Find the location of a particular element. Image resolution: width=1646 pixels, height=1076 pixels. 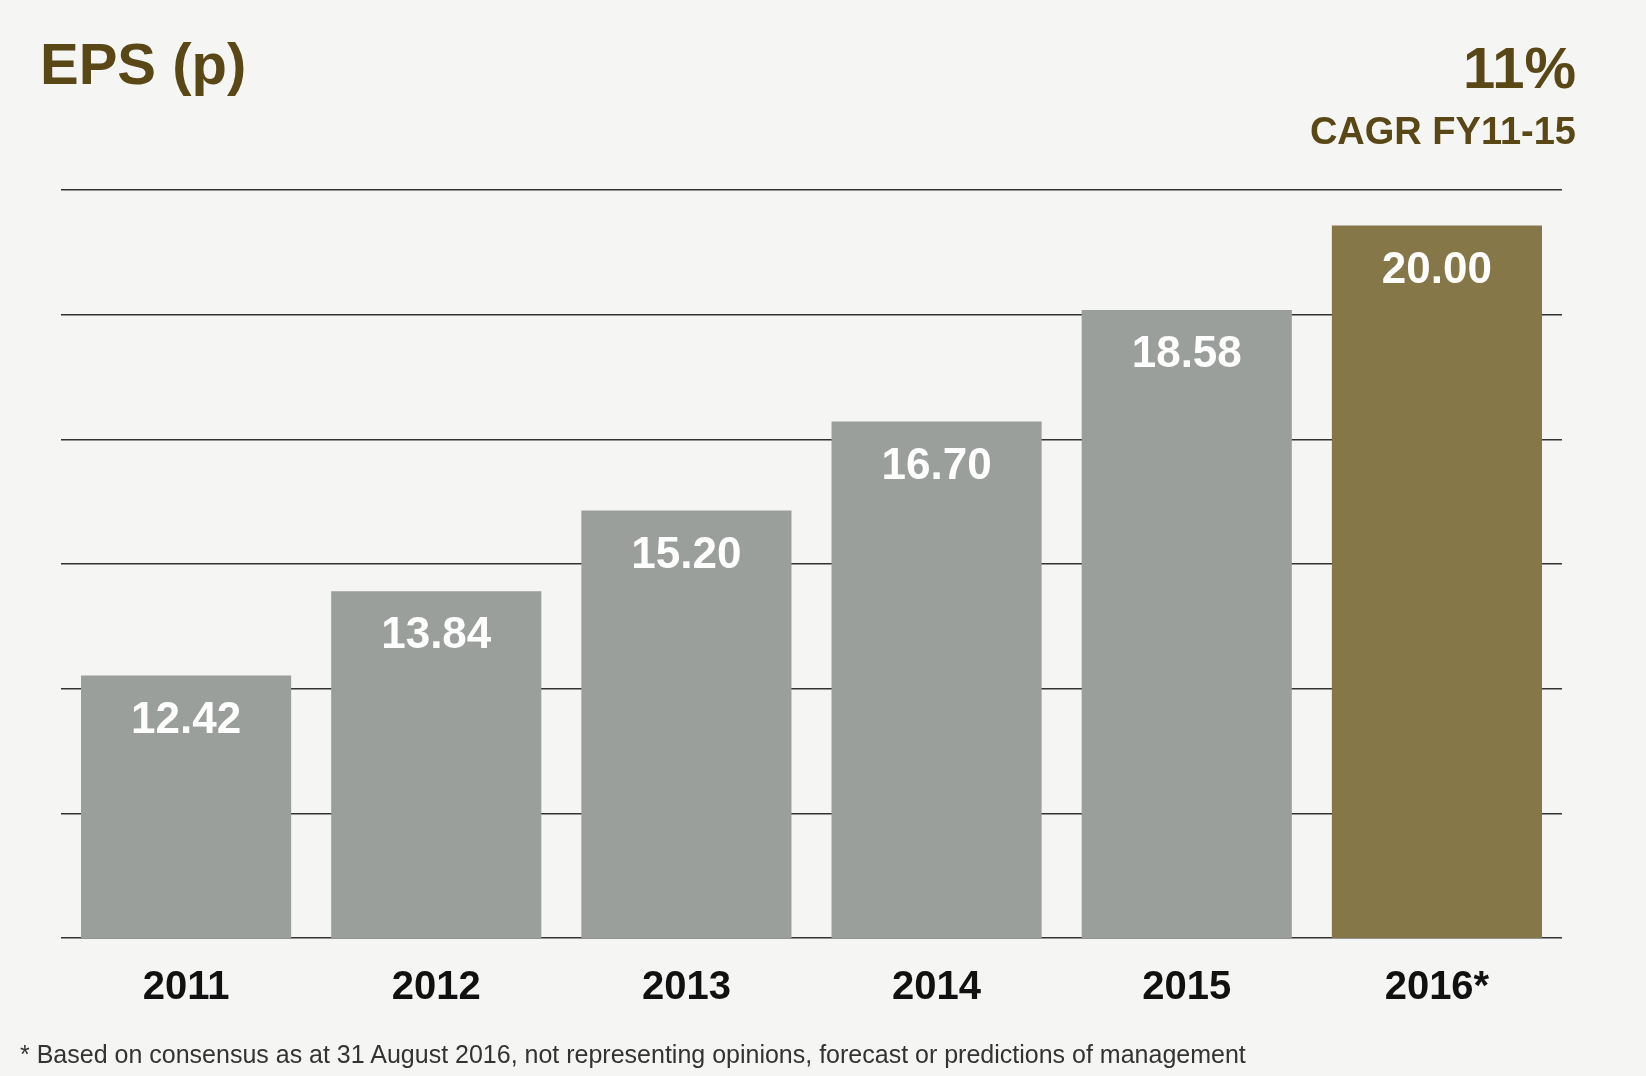

data-label: 12.42 is located at coordinates (186, 717).